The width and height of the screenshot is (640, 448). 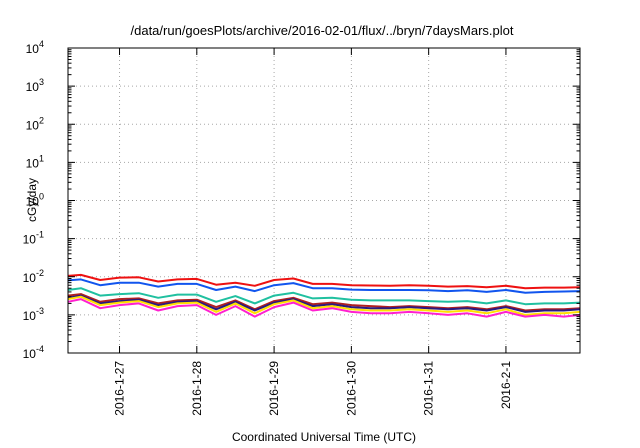 I want to click on y-tick-label: 10², so click(x=35, y=123).